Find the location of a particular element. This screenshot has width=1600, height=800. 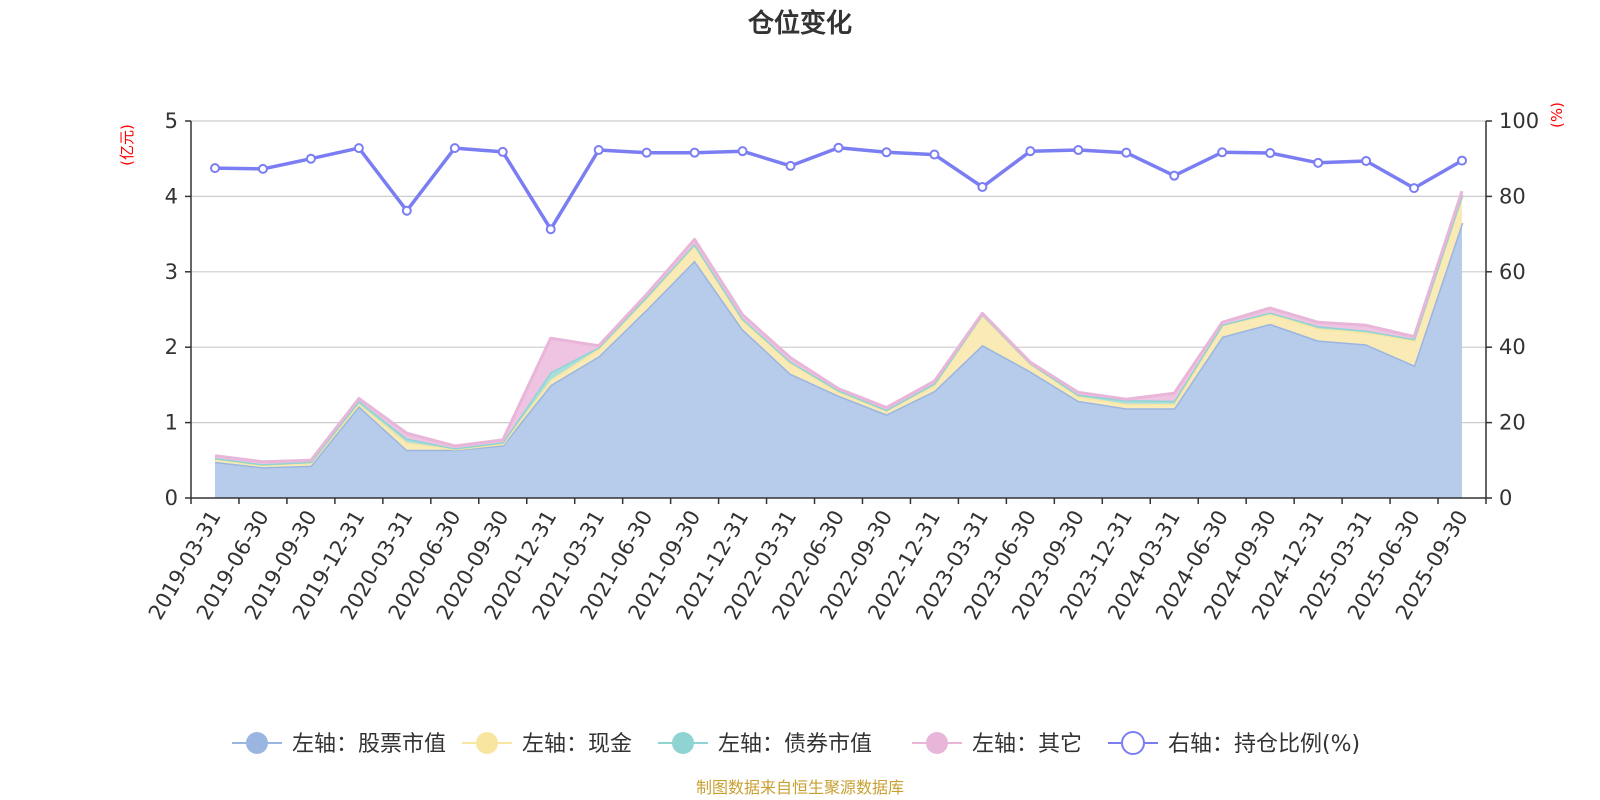

right-axis-label: 0 is located at coordinates (1505, 498).